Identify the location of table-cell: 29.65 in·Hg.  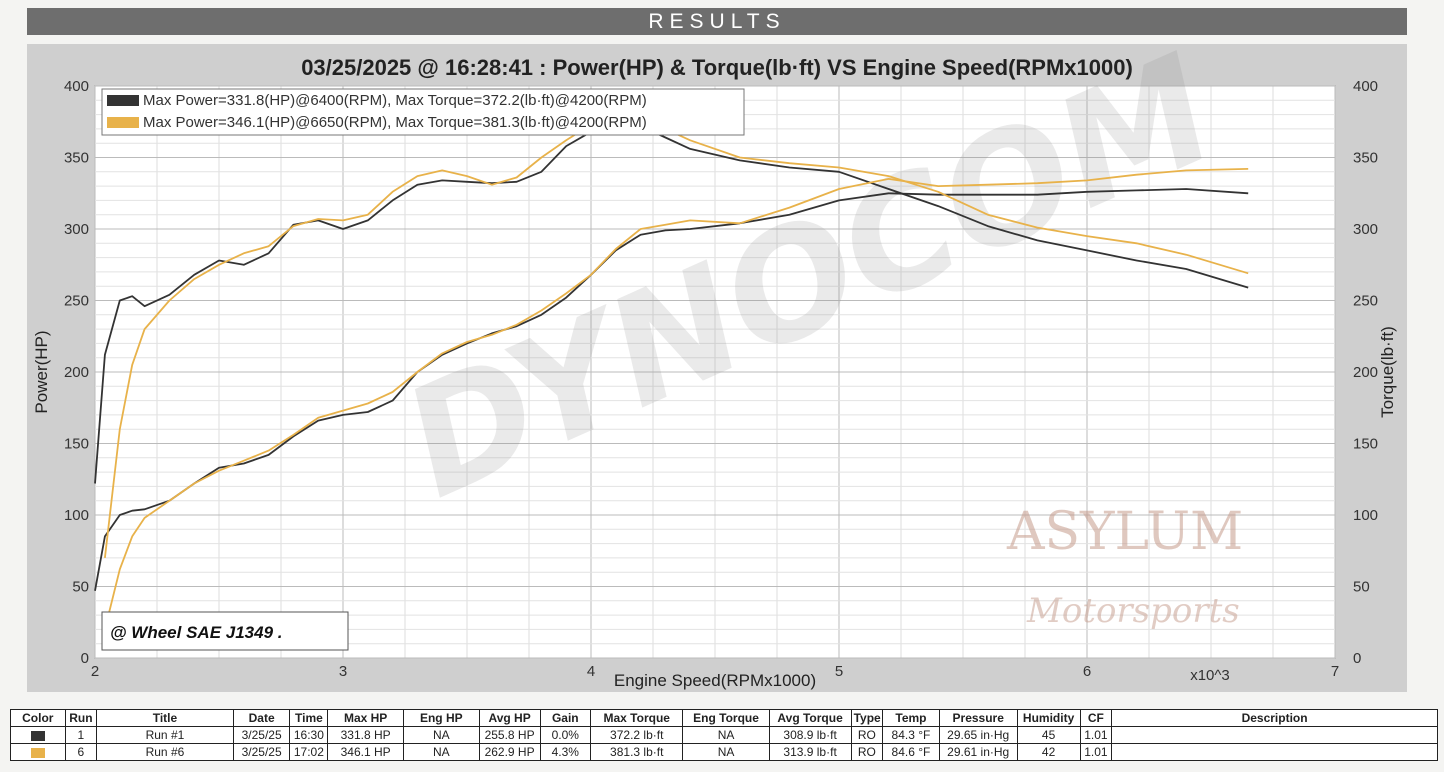
(978, 735).